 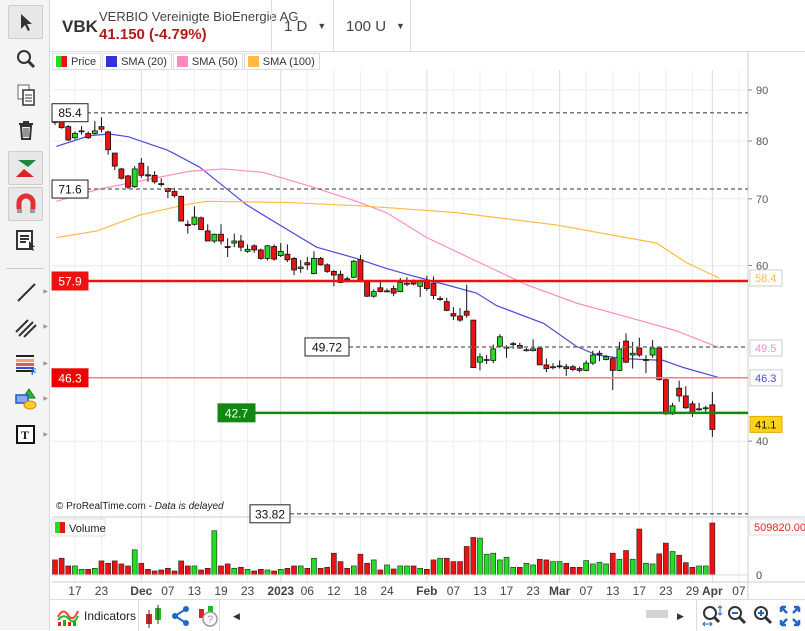 I want to click on zoom-icon, so click(x=25, y=59).